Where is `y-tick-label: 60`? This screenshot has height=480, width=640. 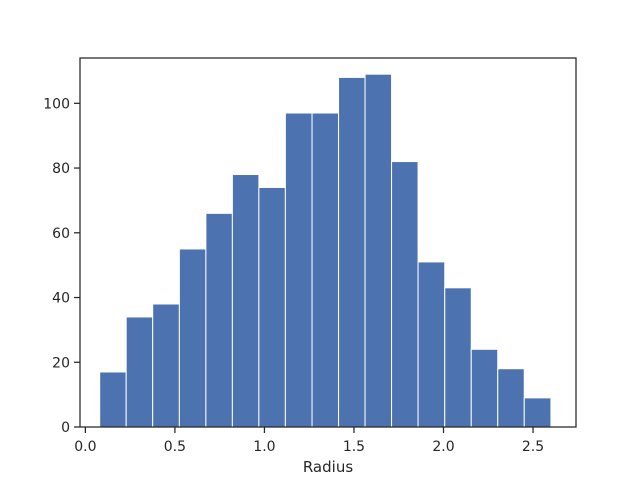 y-tick-label: 60 is located at coordinates (61, 234).